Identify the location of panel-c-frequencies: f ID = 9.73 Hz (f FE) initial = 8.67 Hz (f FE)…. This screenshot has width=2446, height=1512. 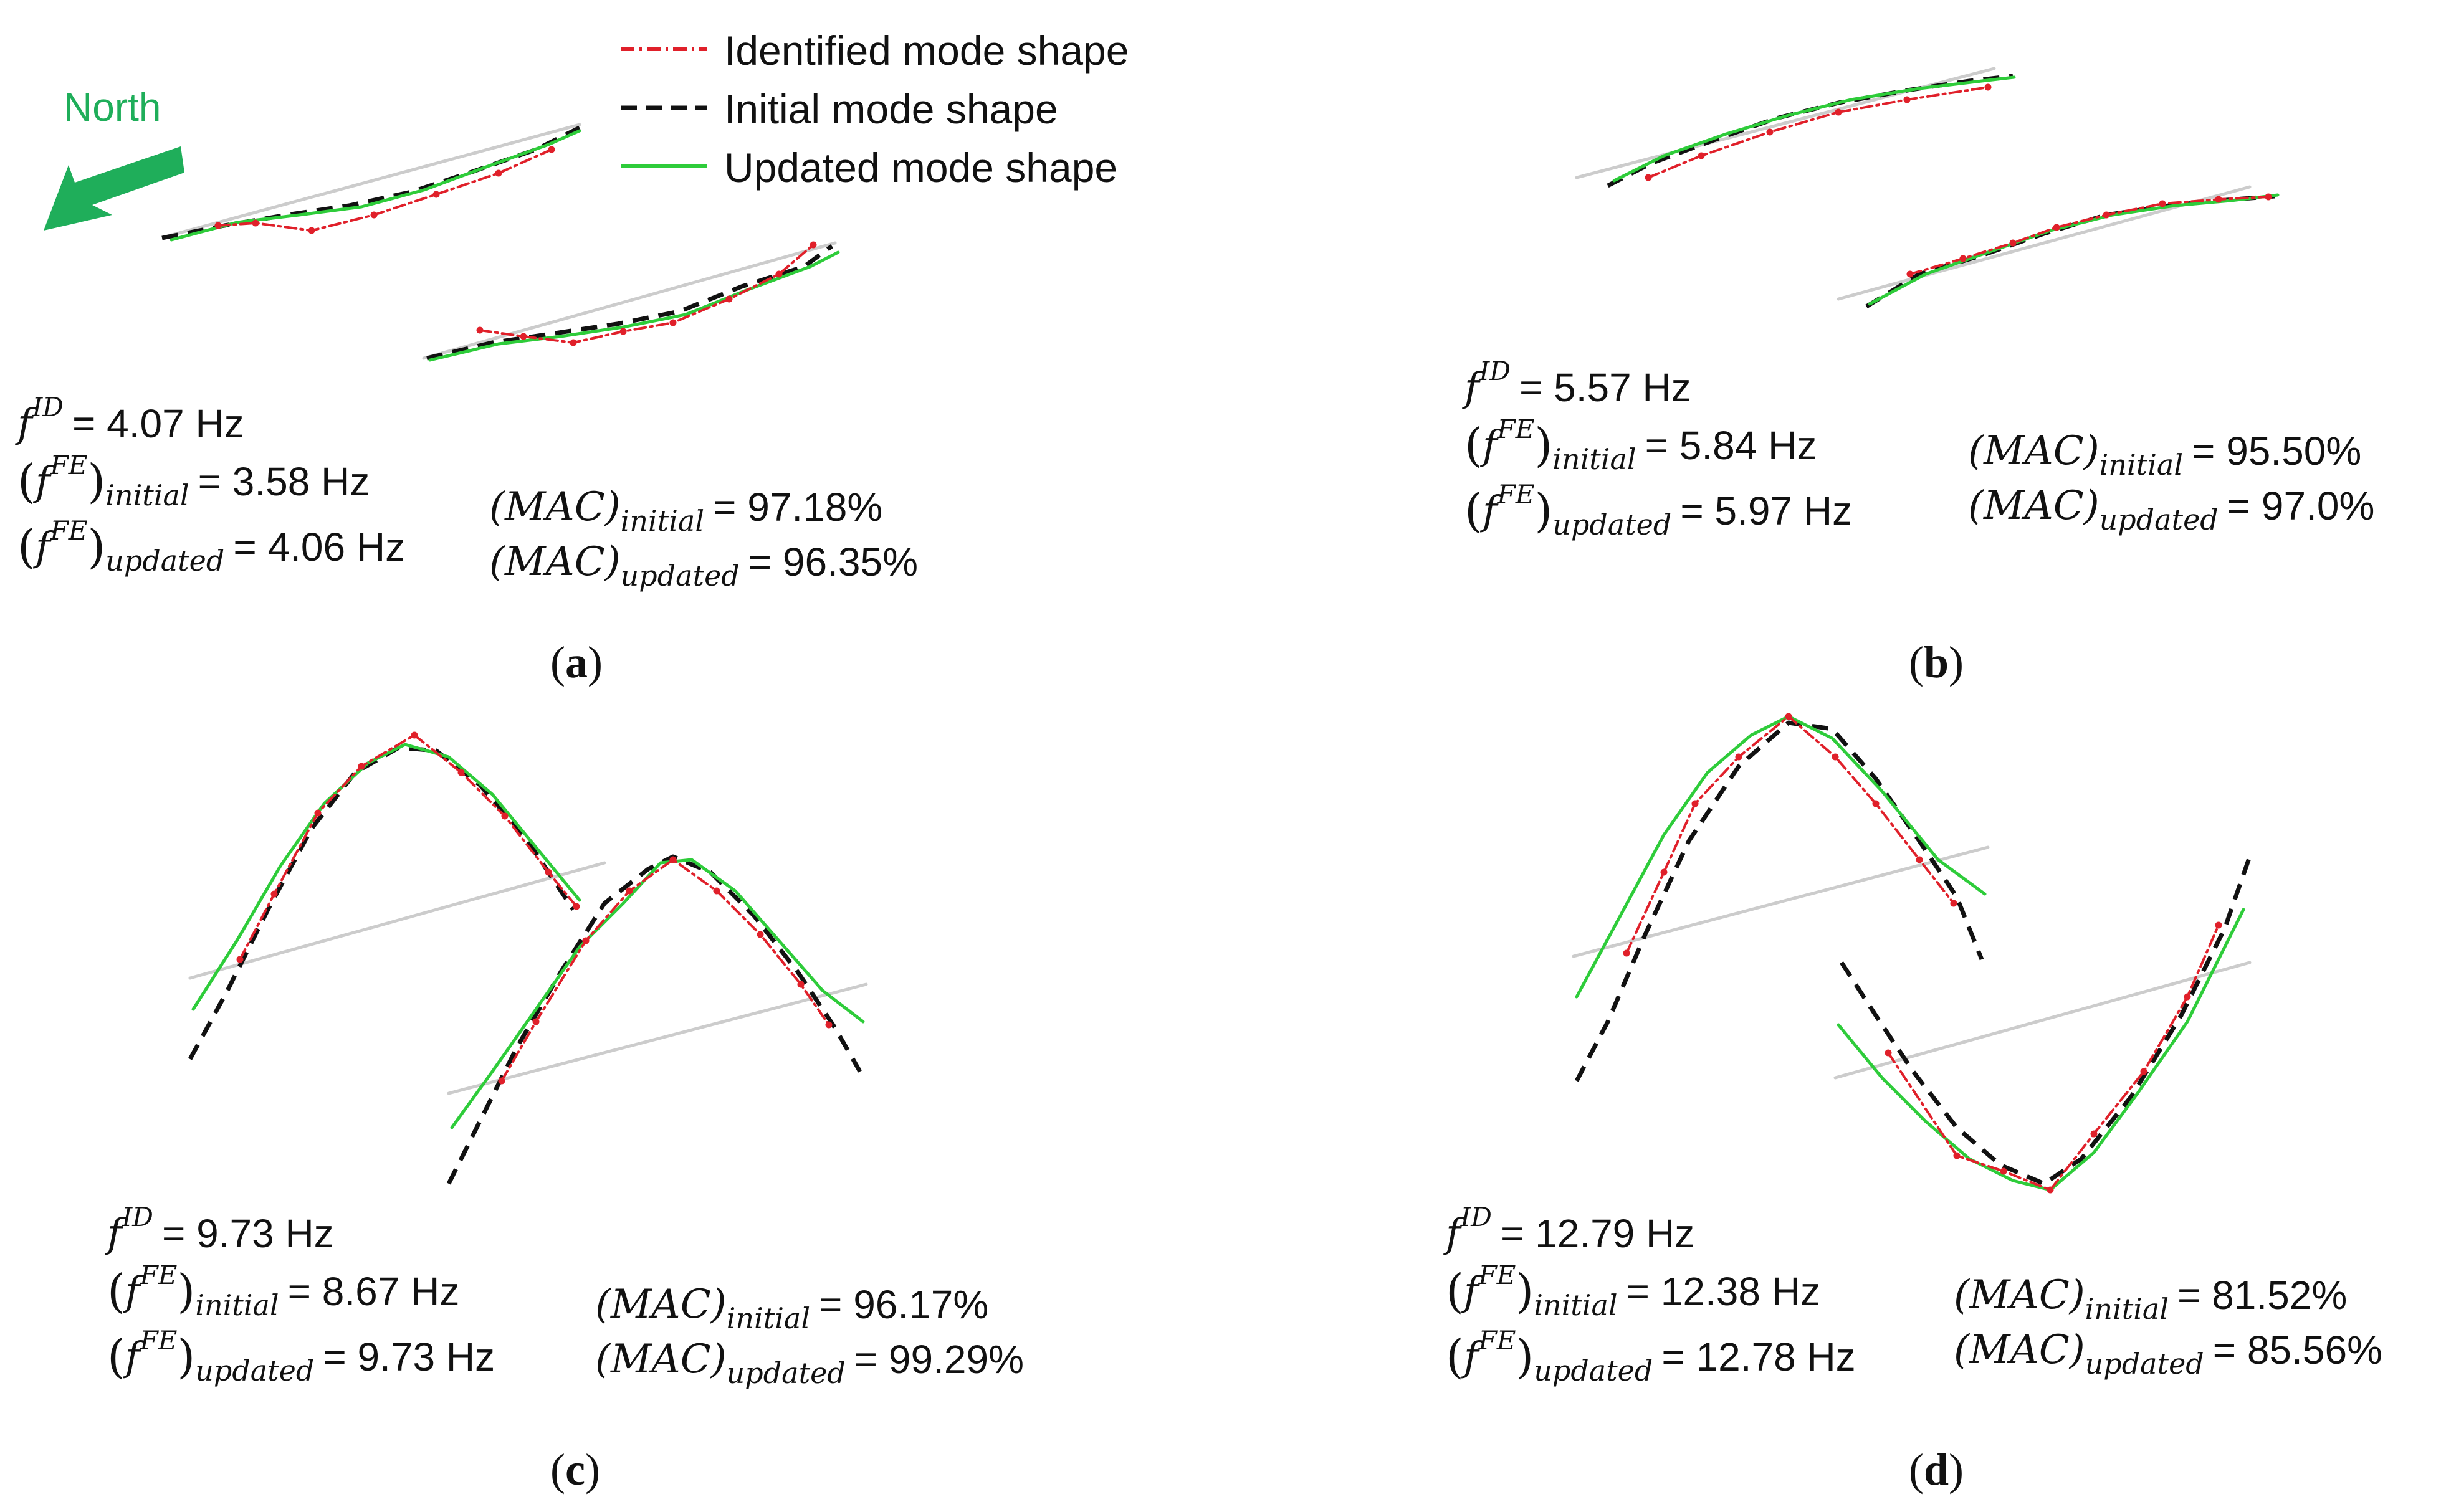
(301, 1294).